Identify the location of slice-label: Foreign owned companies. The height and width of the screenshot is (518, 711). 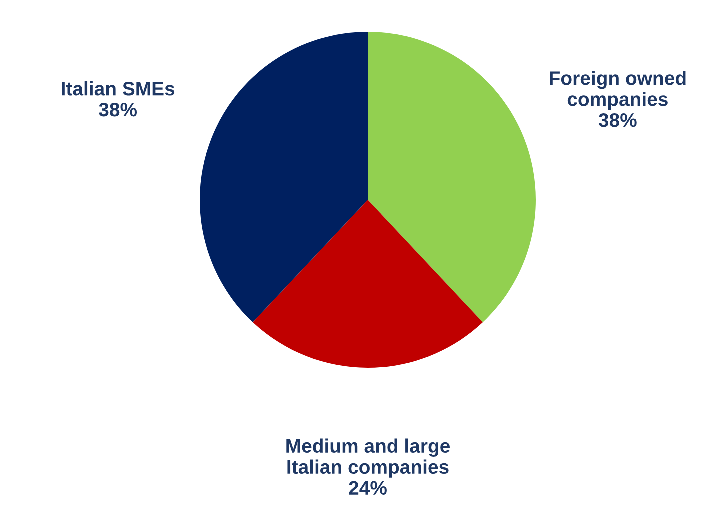
(618, 90).